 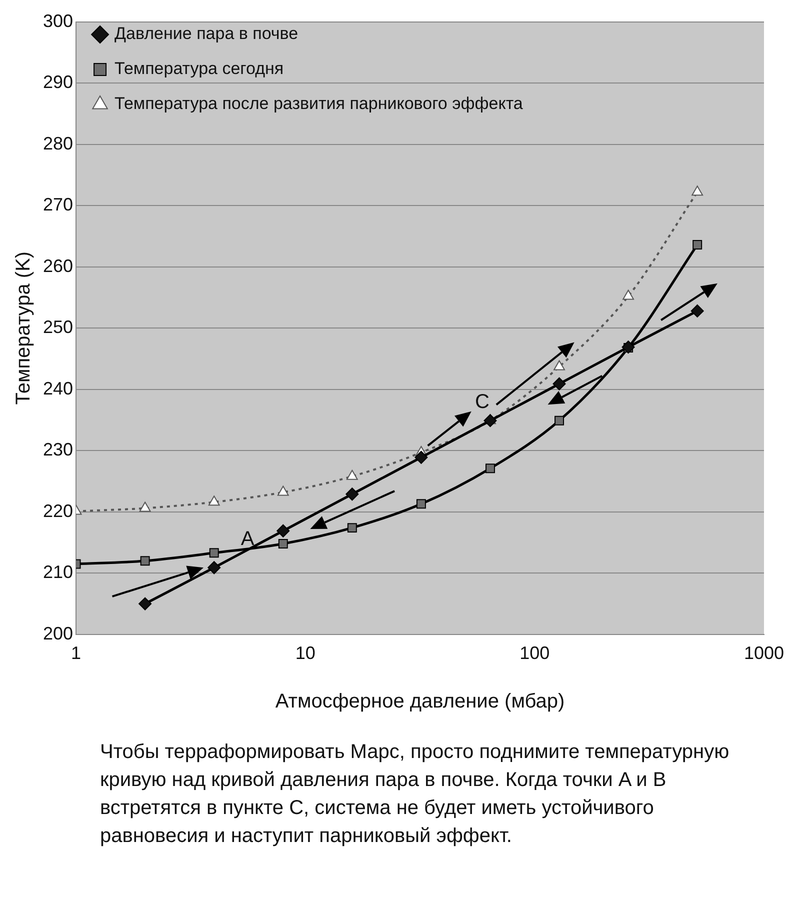 I want to click on y-tick-label: 280, so click(x=58, y=143).